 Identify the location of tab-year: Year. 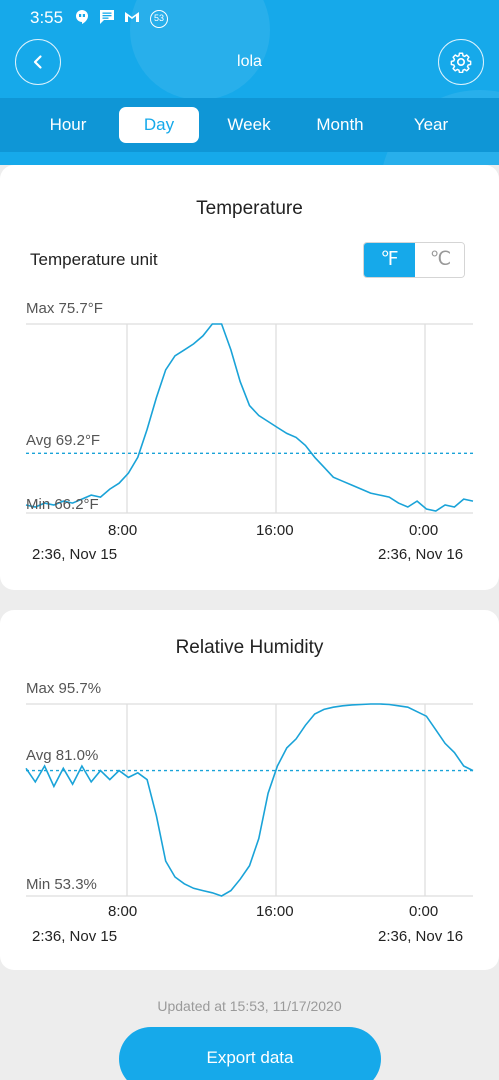
(431, 124).